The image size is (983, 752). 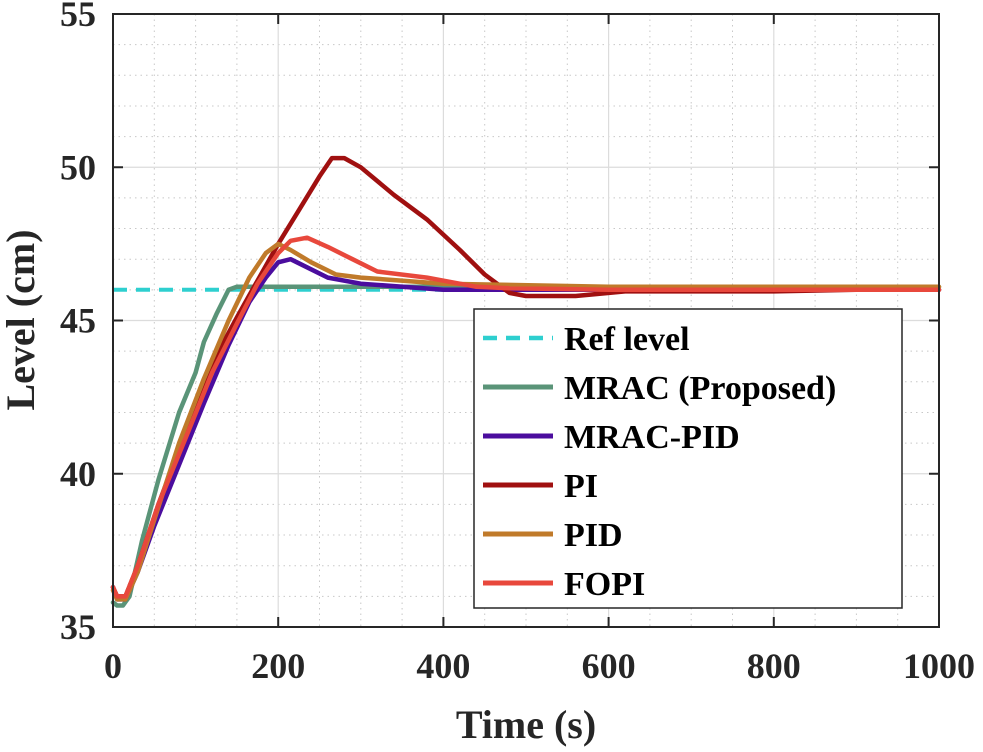 I want to click on x-tick-label: 600, so click(x=609, y=666).